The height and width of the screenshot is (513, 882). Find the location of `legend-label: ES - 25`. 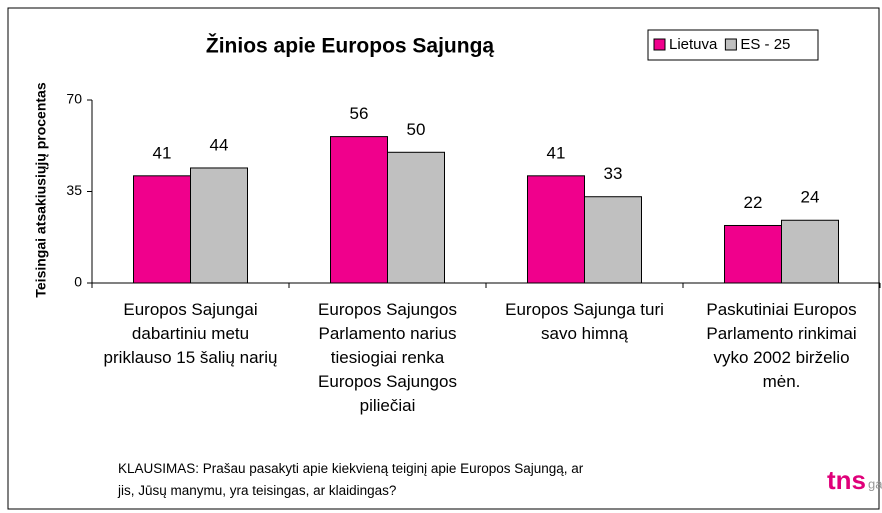

legend-label: ES - 25 is located at coordinates (765, 44).